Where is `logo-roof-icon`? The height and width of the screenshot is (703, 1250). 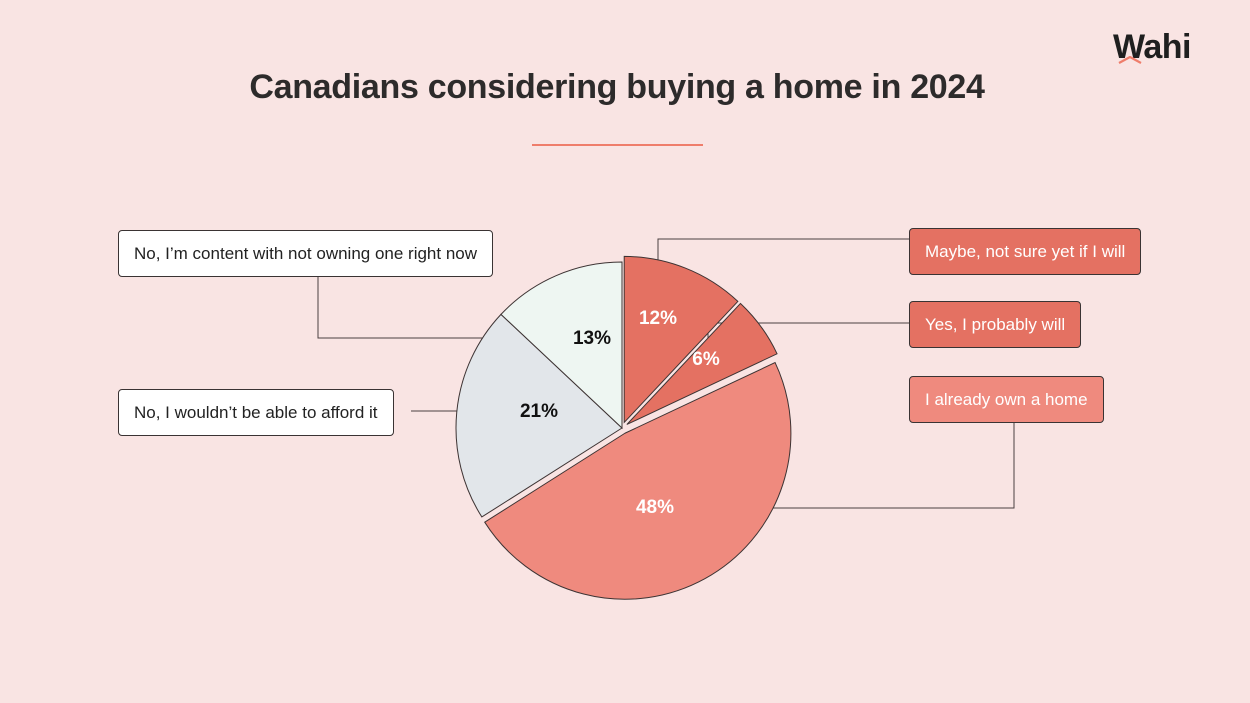 logo-roof-icon is located at coordinates (1130, 60).